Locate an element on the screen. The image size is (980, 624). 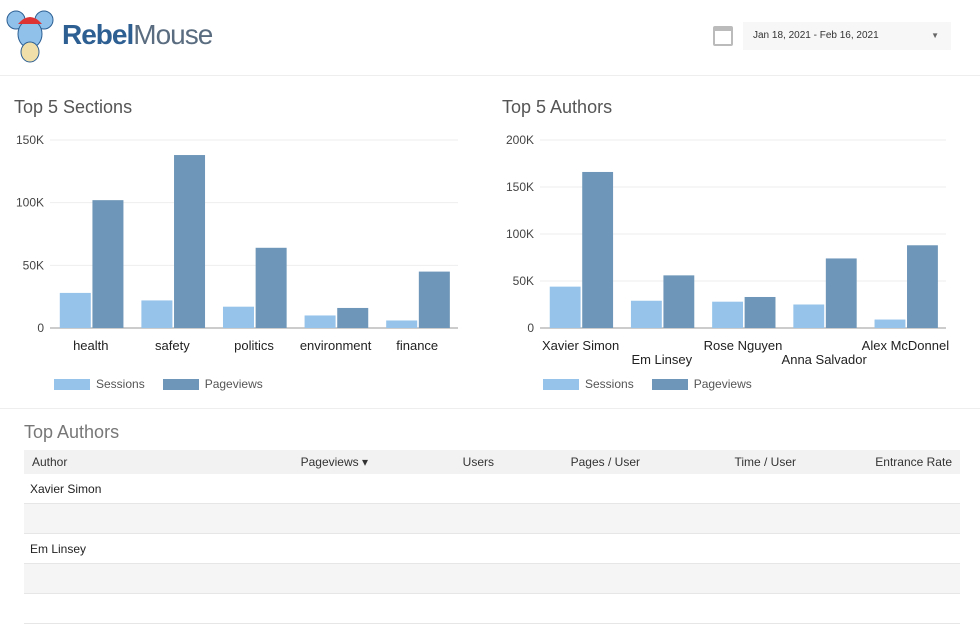
author-cell: Em Linsey is located at coordinates (492, 548).